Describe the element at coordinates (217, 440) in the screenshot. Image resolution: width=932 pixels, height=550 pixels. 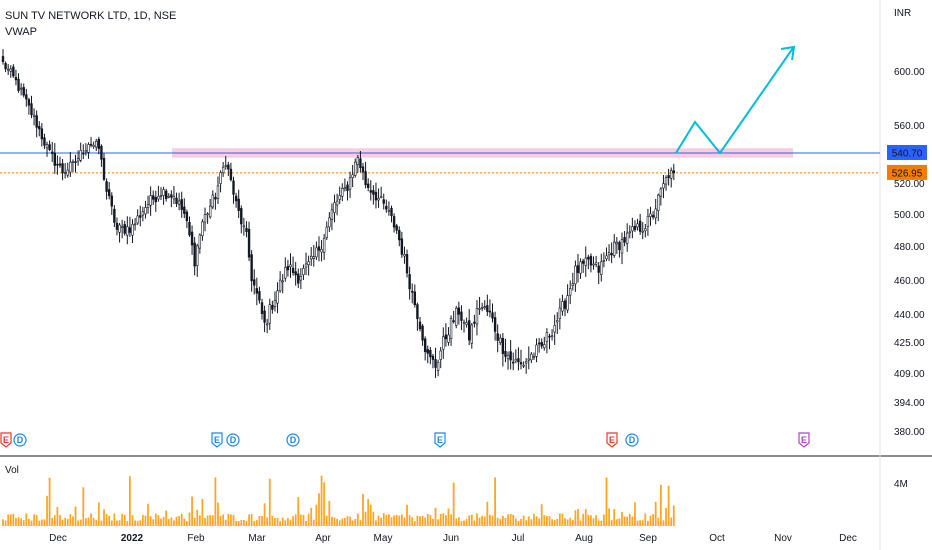
I see `earnings-badge: E` at that location.